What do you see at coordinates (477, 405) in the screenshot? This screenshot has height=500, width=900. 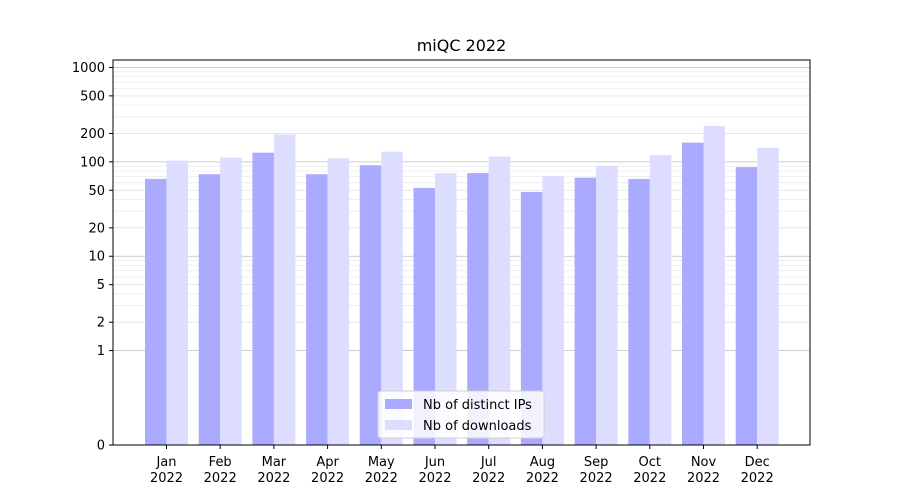 I see `legend-label: Nb of distinct IPs` at bounding box center [477, 405].